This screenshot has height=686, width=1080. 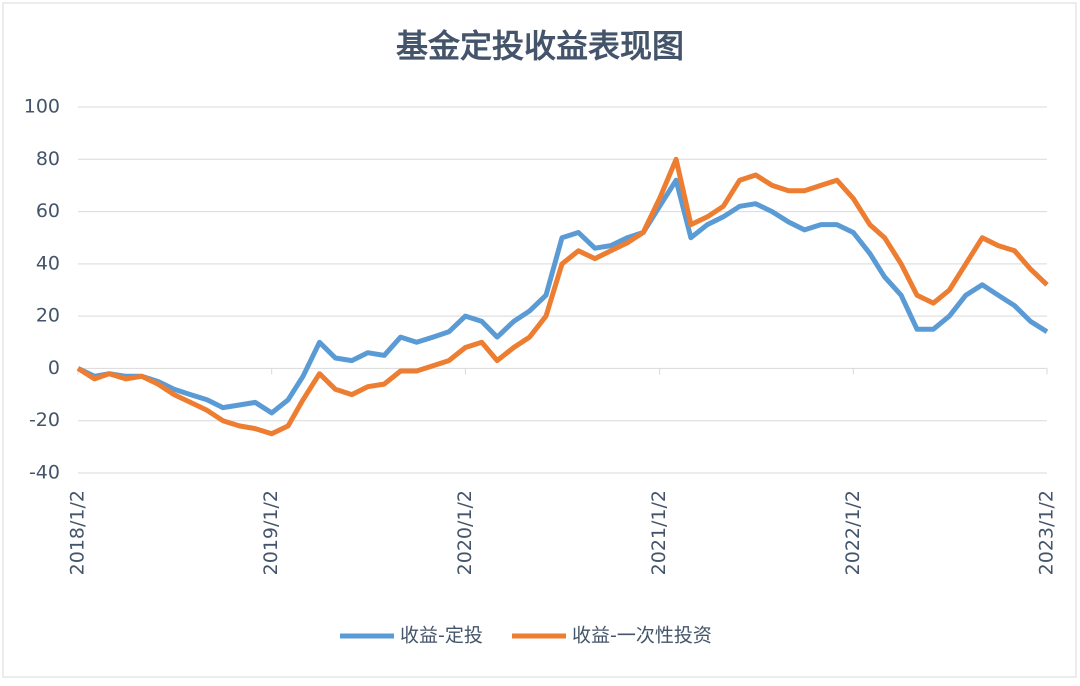 I want to click on legend-label: 收益-定投, so click(x=441, y=636).